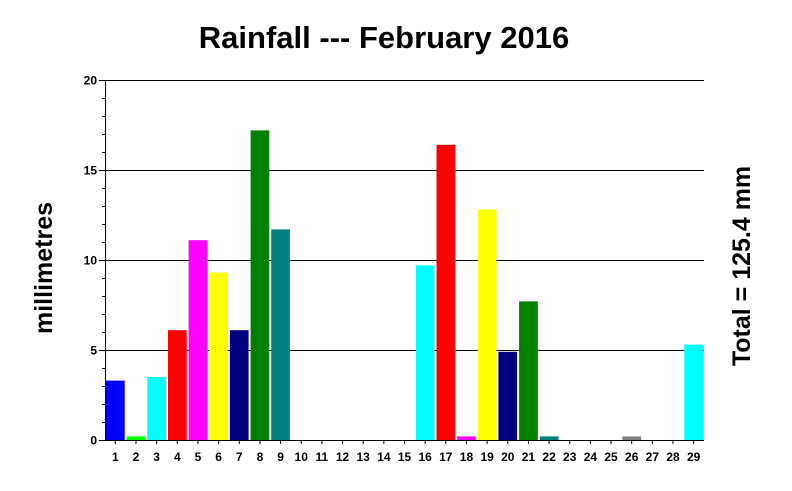 The width and height of the screenshot is (792, 491). What do you see at coordinates (44, 268) in the screenshot?
I see `y-axis-label: millimetres` at bounding box center [44, 268].